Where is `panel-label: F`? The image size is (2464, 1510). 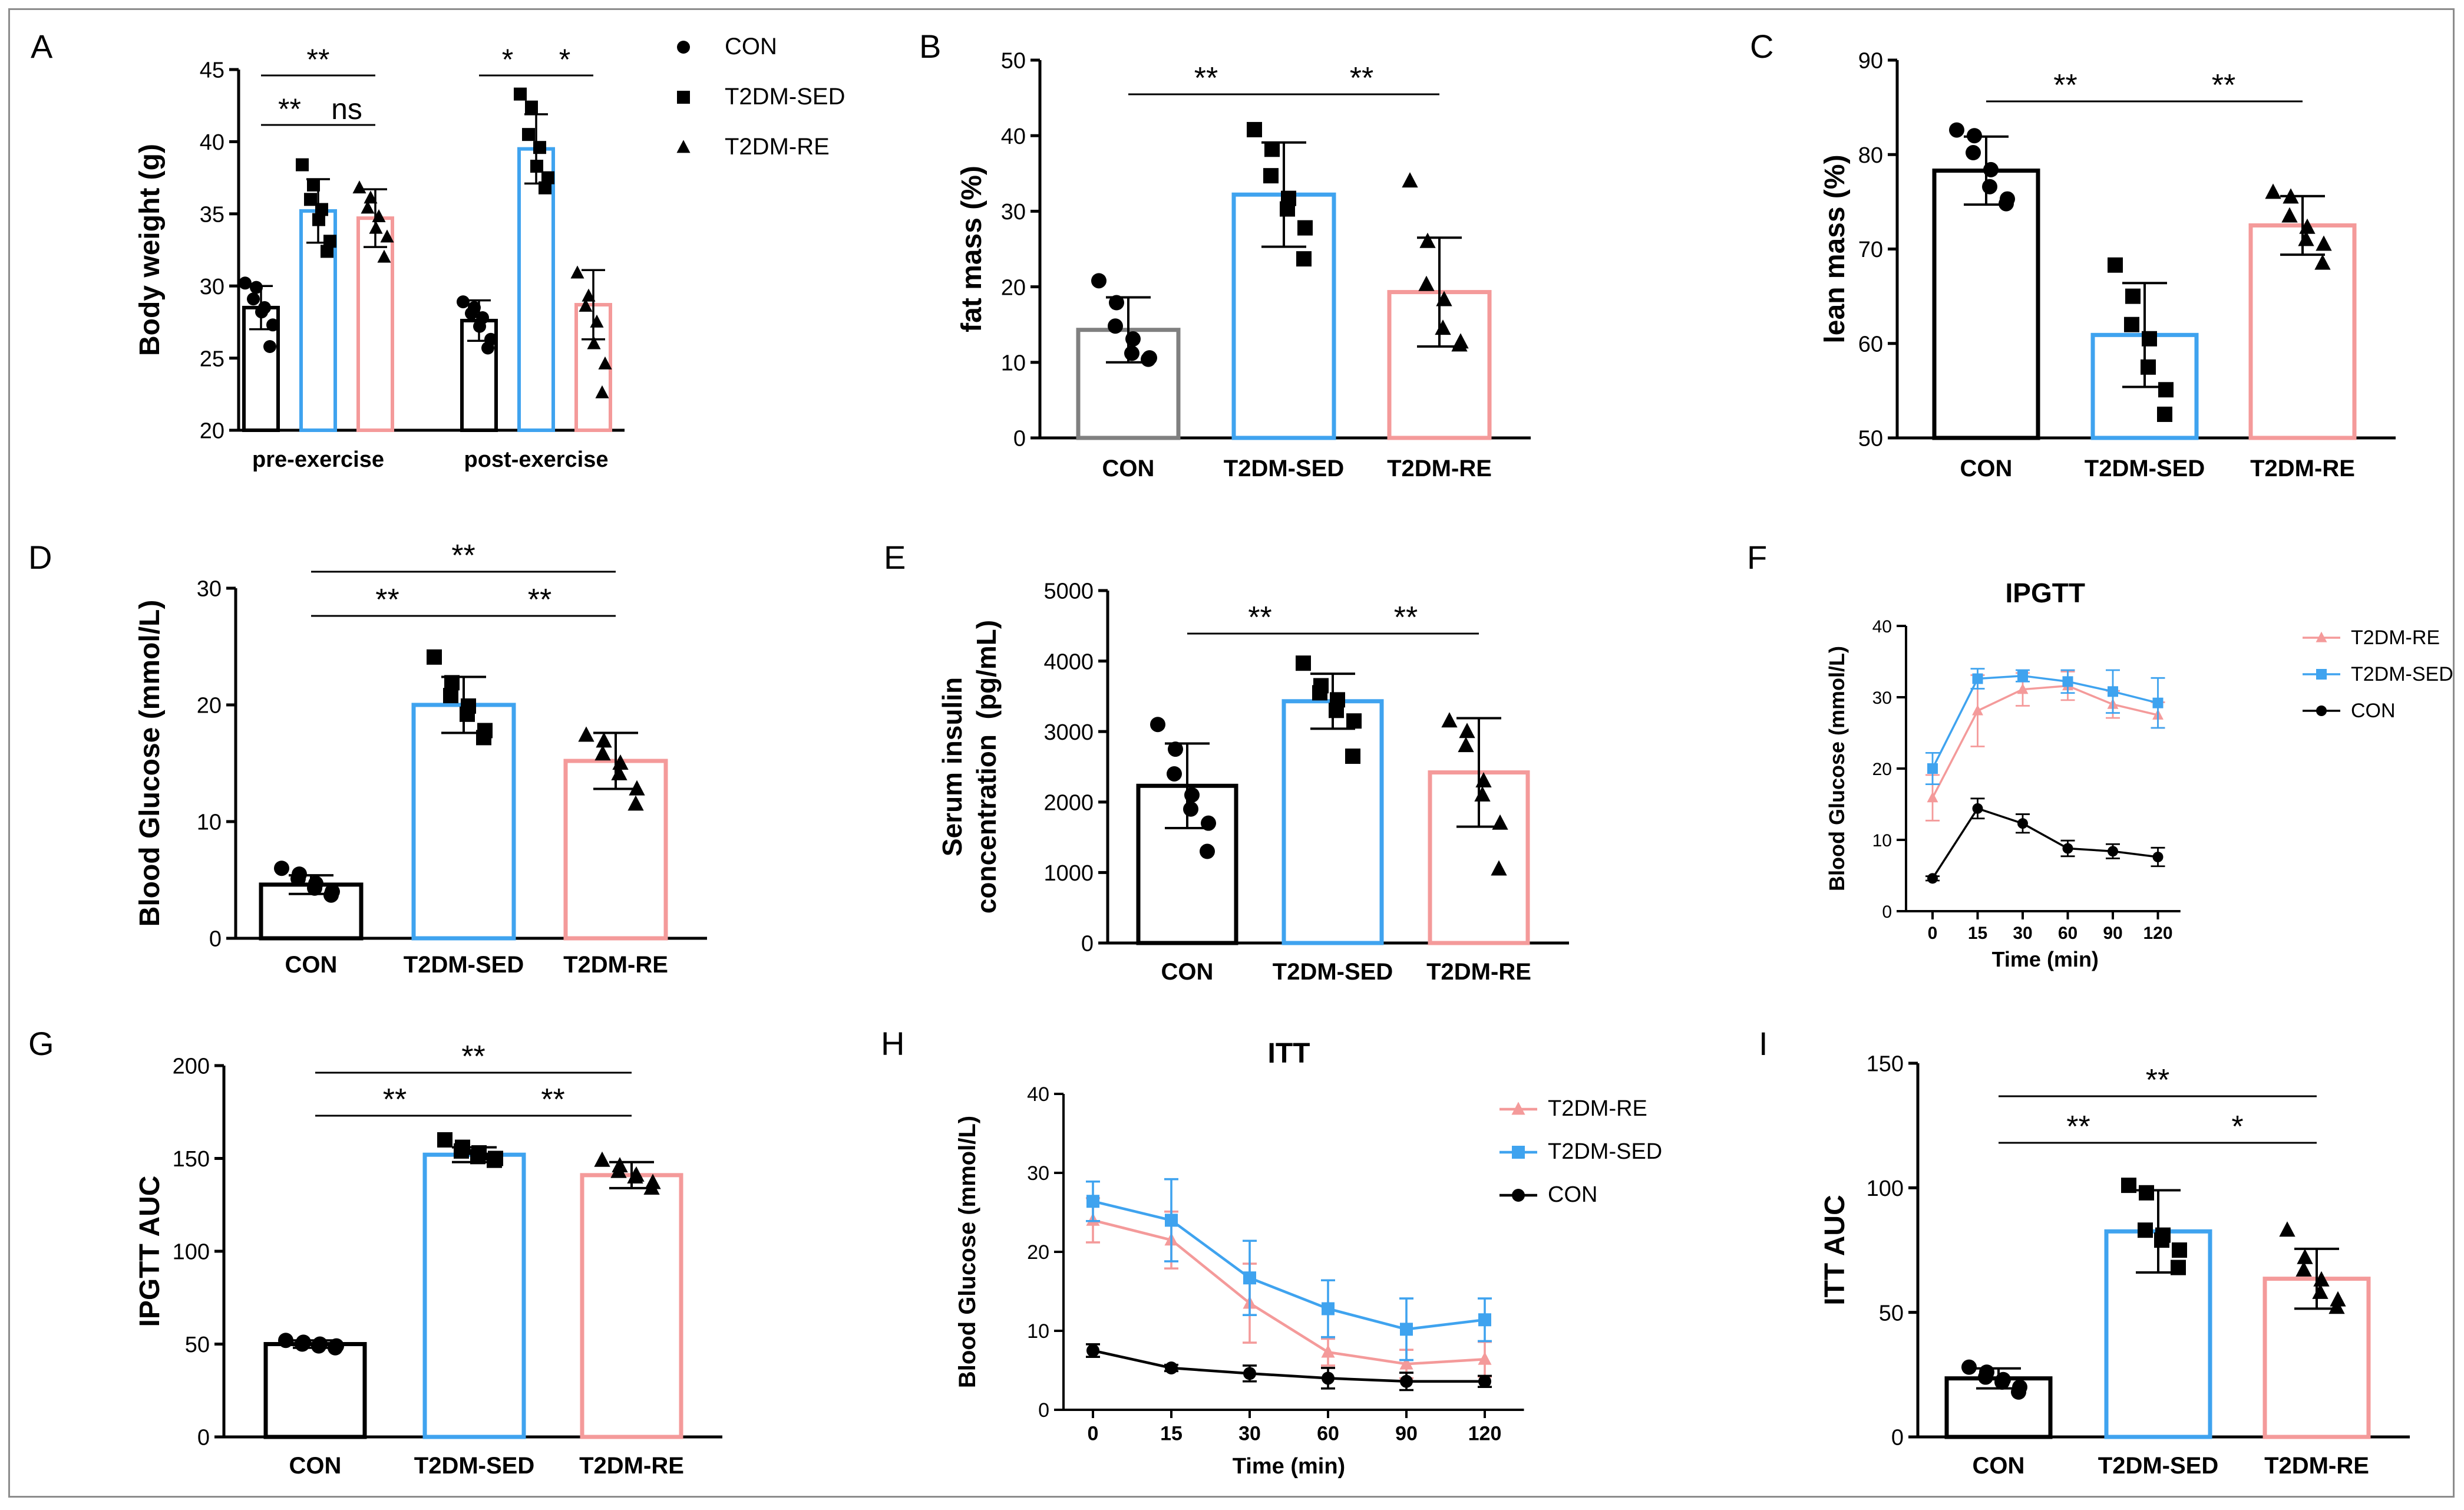
panel-label: F is located at coordinates (1757, 557).